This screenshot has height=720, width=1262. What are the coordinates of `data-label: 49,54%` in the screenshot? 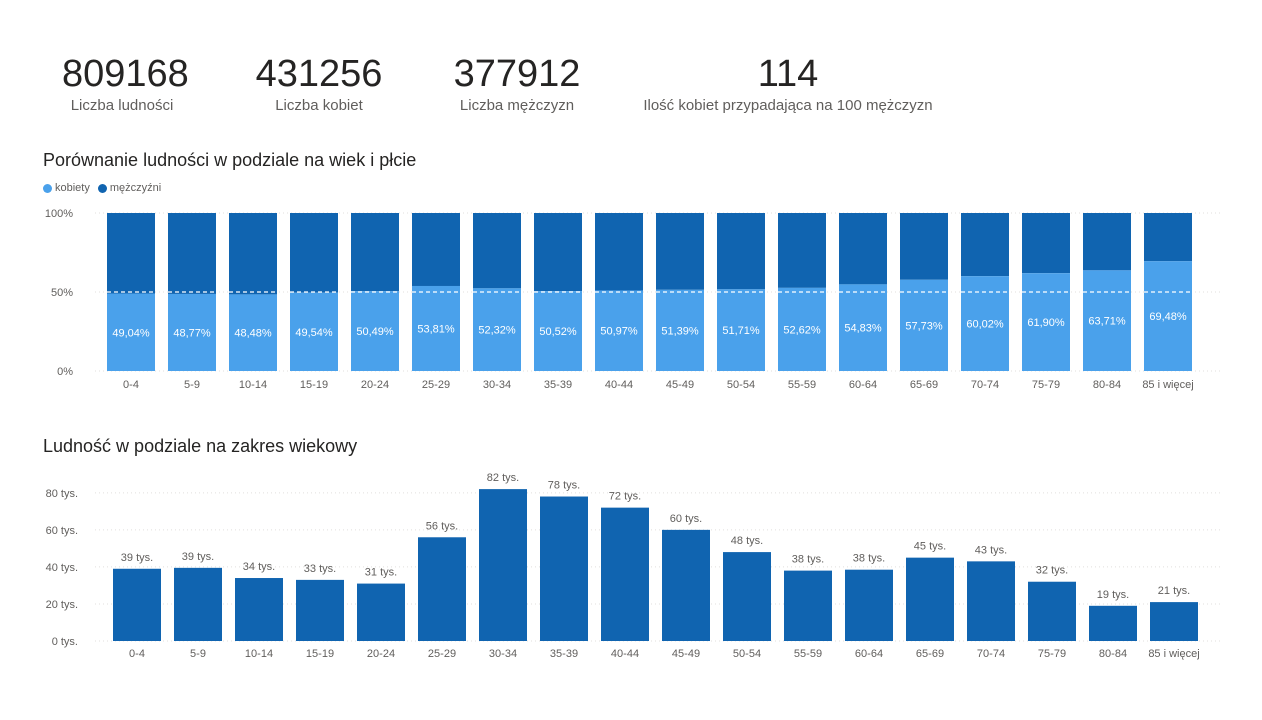 It's located at (314, 333).